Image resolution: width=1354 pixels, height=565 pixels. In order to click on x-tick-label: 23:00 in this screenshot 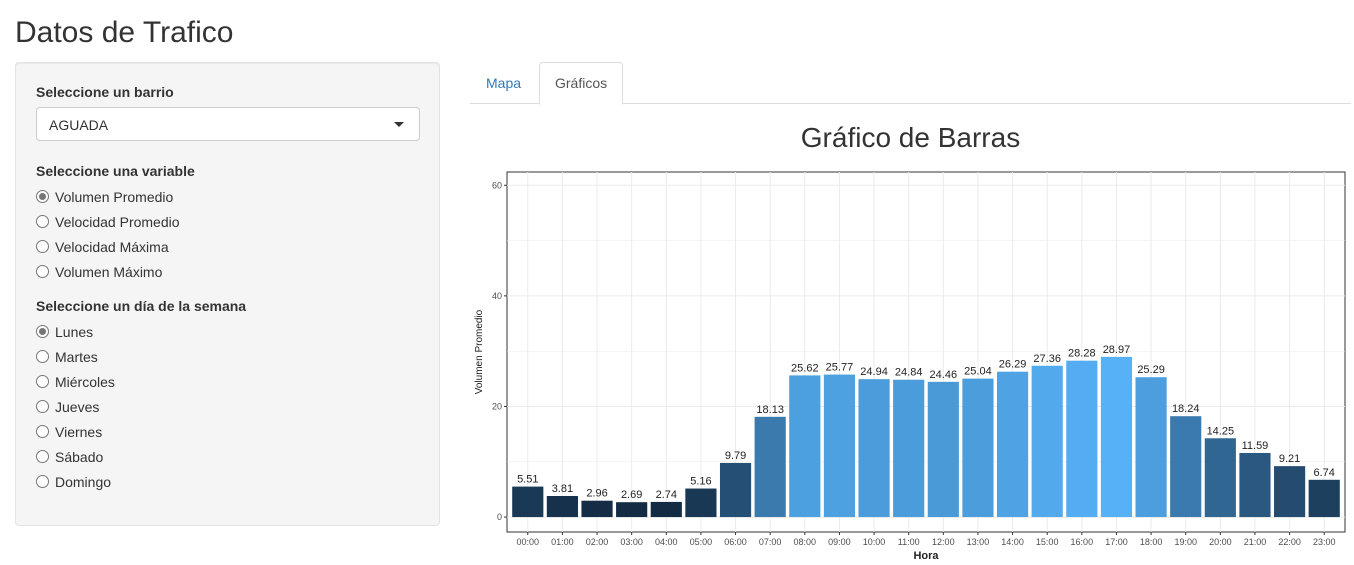, I will do `click(1324, 542)`.